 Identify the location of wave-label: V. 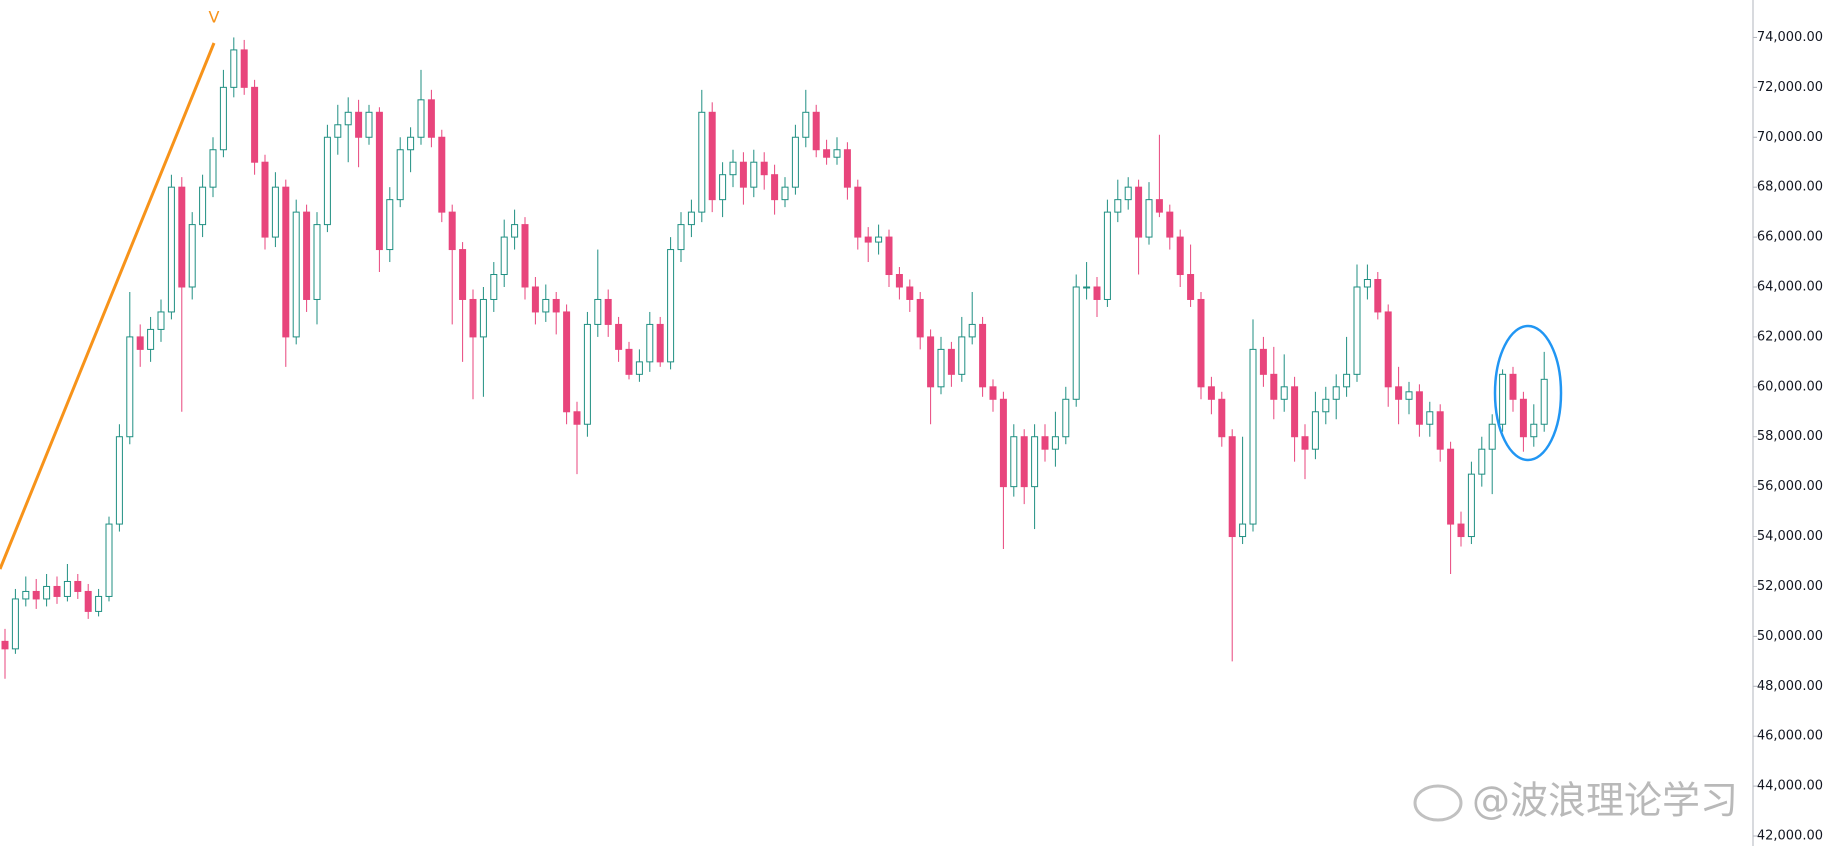
(214, 17).